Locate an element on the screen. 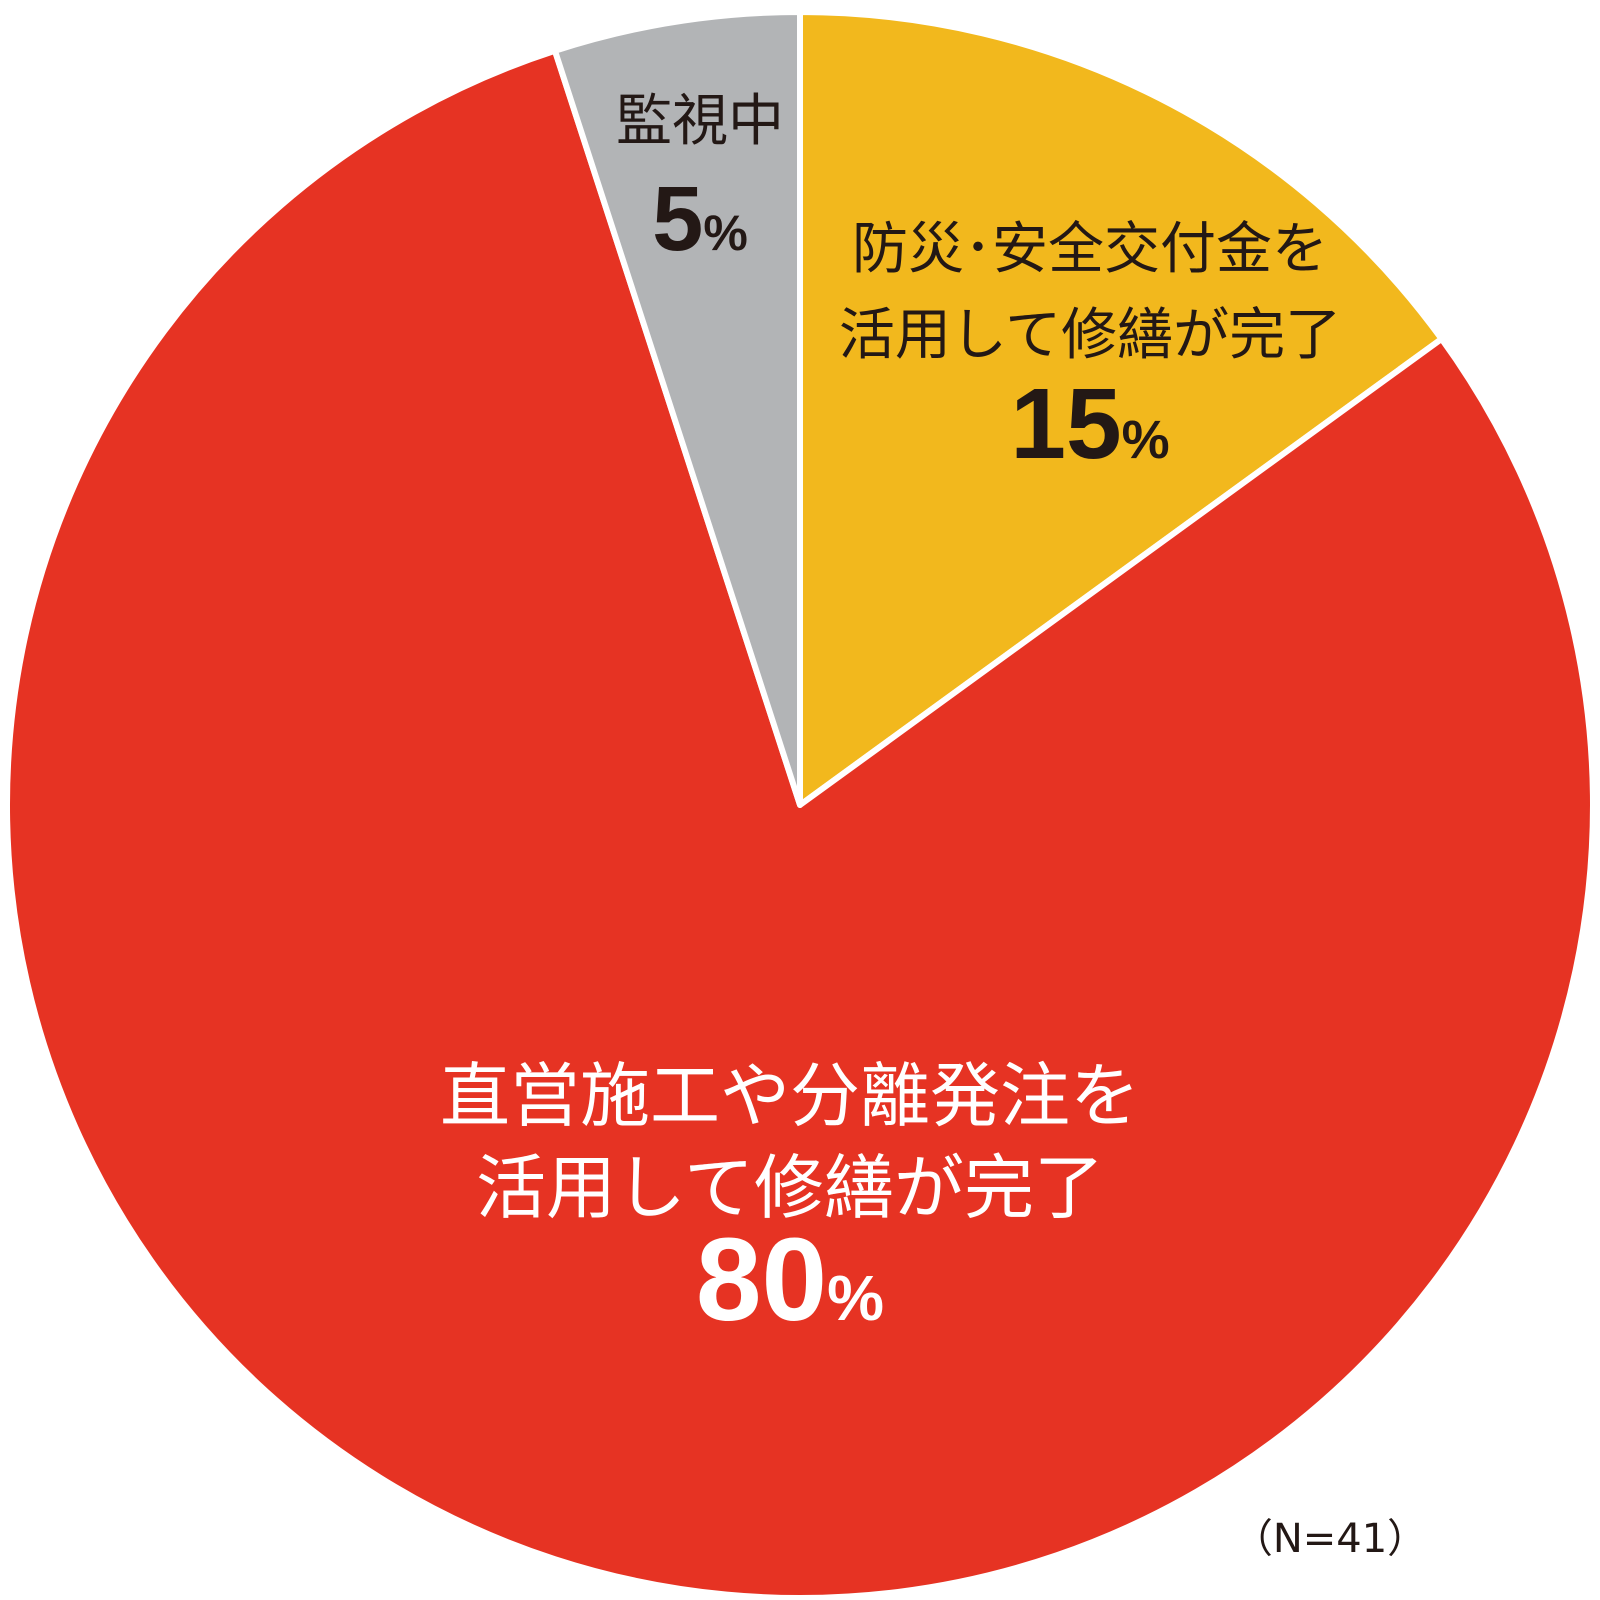 Image resolution: width=1600 pixels, height=1600 pixels. slice-value-1: 80% is located at coordinates (790, 1280).